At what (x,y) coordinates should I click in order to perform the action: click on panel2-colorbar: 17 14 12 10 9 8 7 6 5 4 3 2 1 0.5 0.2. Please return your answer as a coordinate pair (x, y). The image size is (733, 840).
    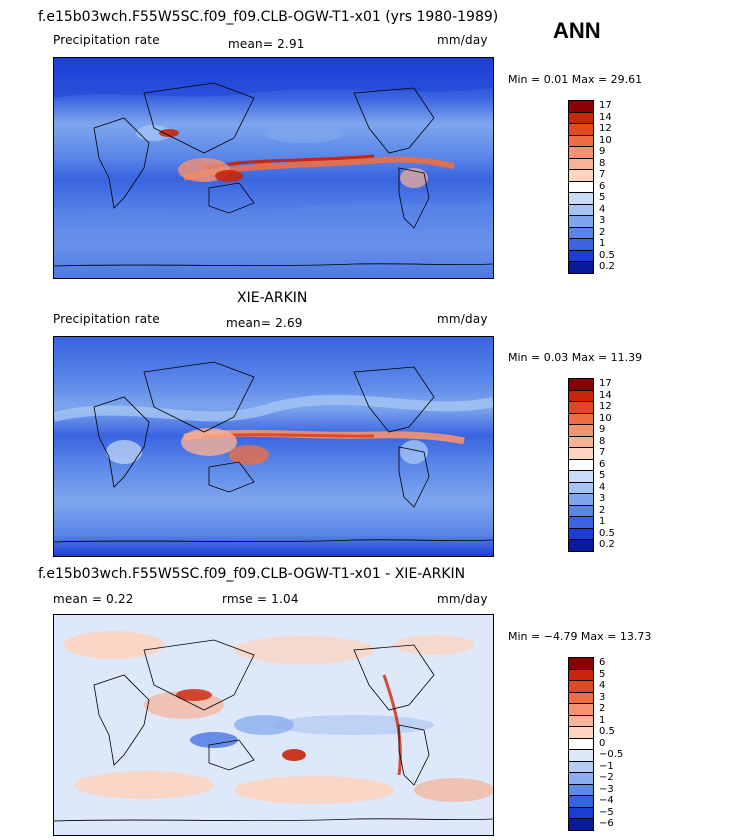
    Looking at the image, I should click on (601, 466).